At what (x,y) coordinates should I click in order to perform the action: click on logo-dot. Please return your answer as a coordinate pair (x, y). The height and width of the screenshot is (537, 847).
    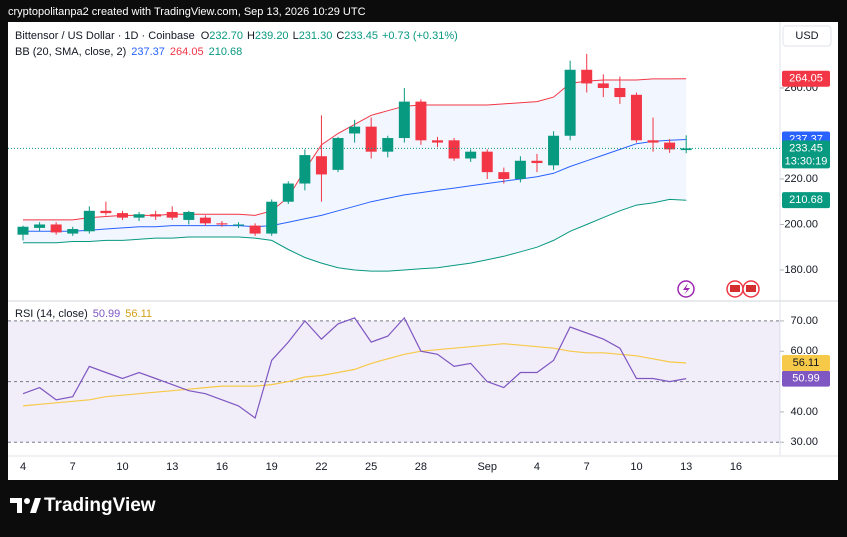
    Looking at the image, I should click on (27, 501).